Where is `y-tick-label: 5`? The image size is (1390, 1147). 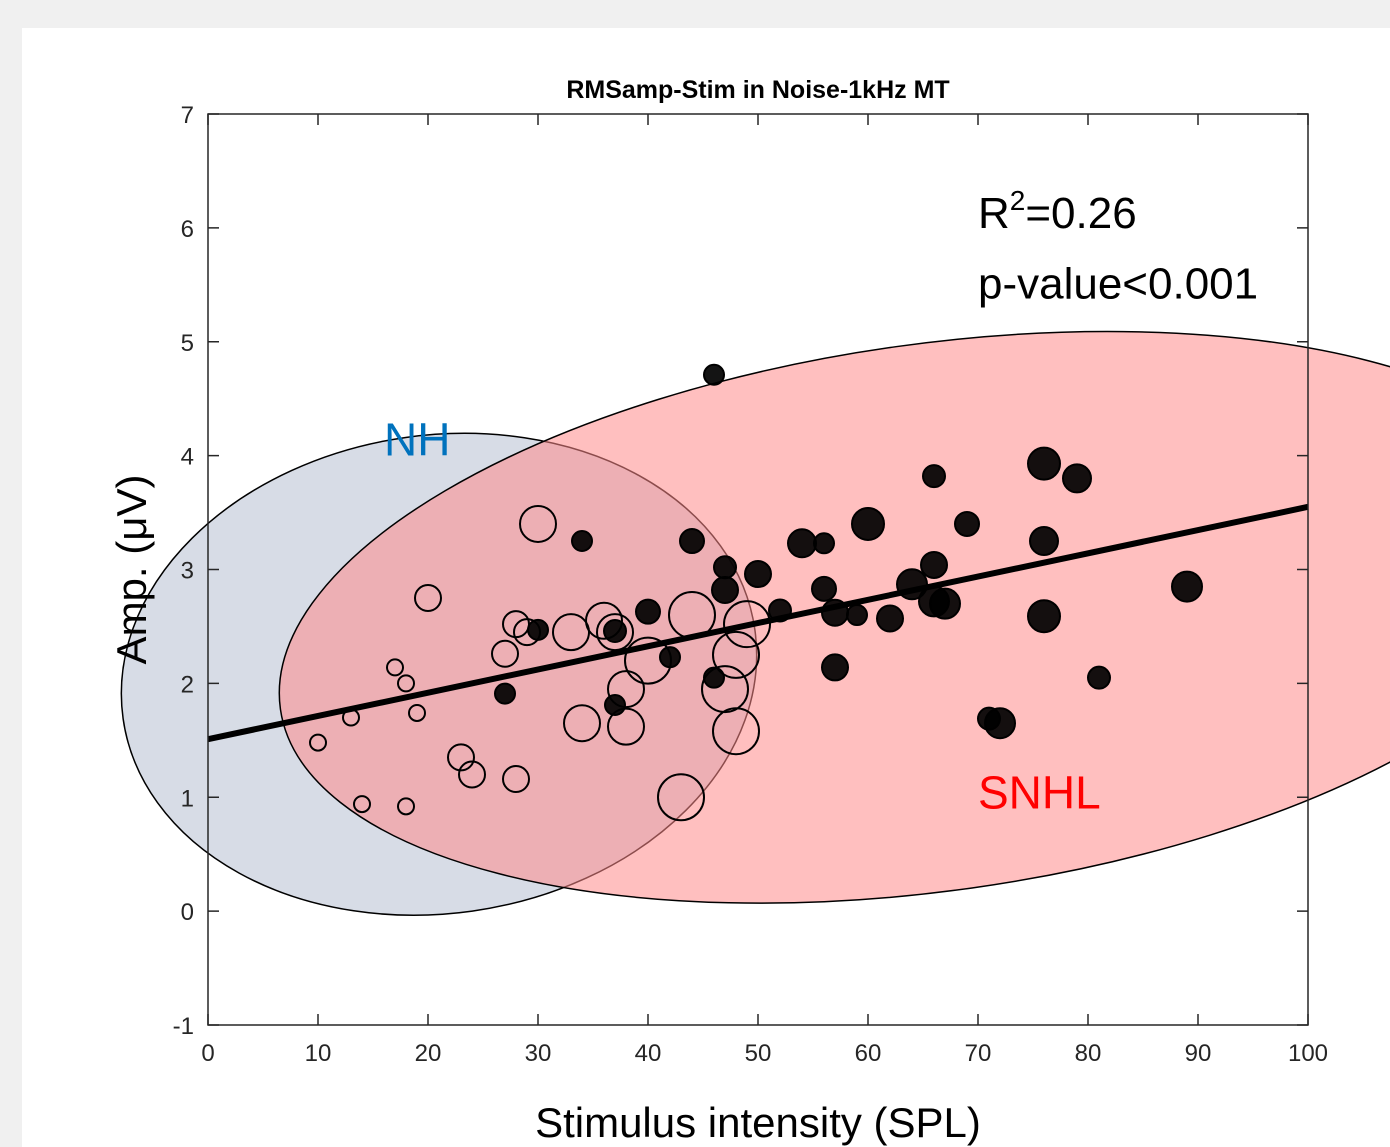 y-tick-label: 5 is located at coordinates (187, 343).